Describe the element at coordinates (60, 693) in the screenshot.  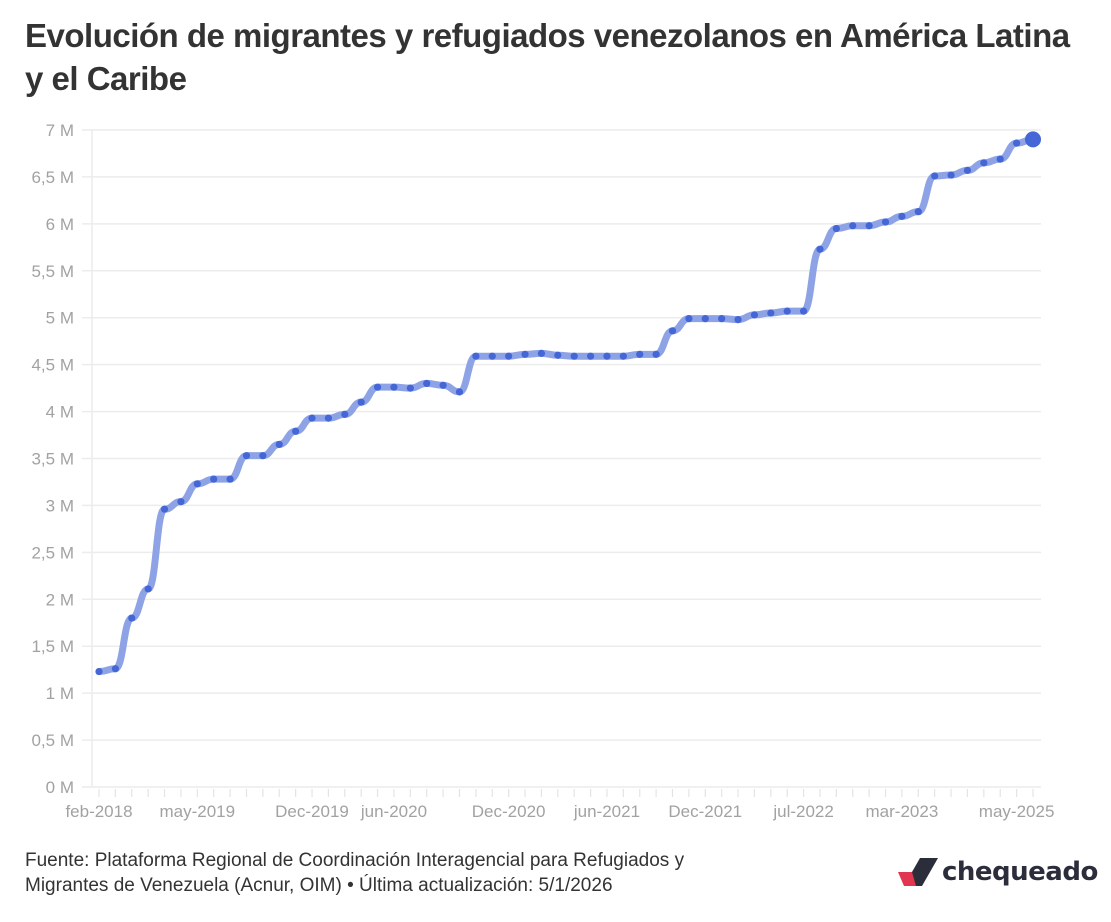
I see `y-tick-label: 1 M` at that location.